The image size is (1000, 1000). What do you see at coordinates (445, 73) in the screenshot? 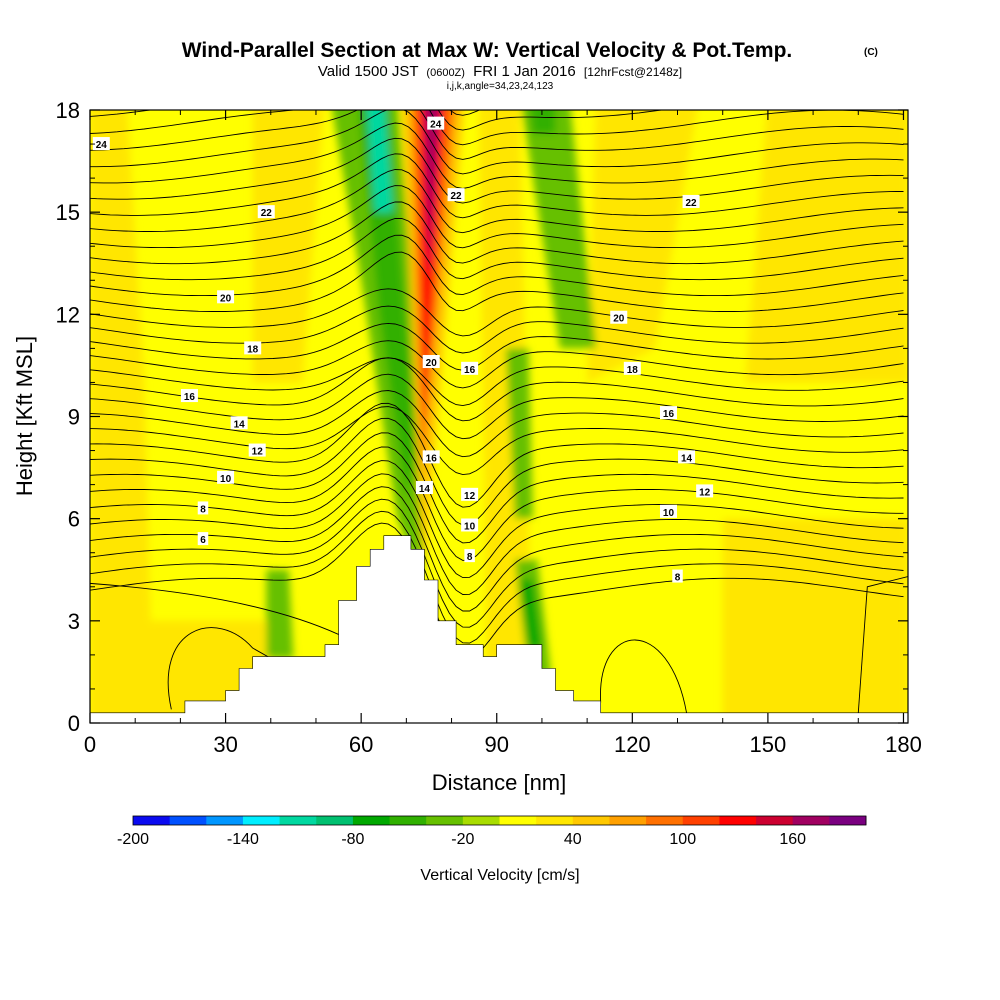
I see `subtitle-utc: (0600Z)` at bounding box center [445, 73].